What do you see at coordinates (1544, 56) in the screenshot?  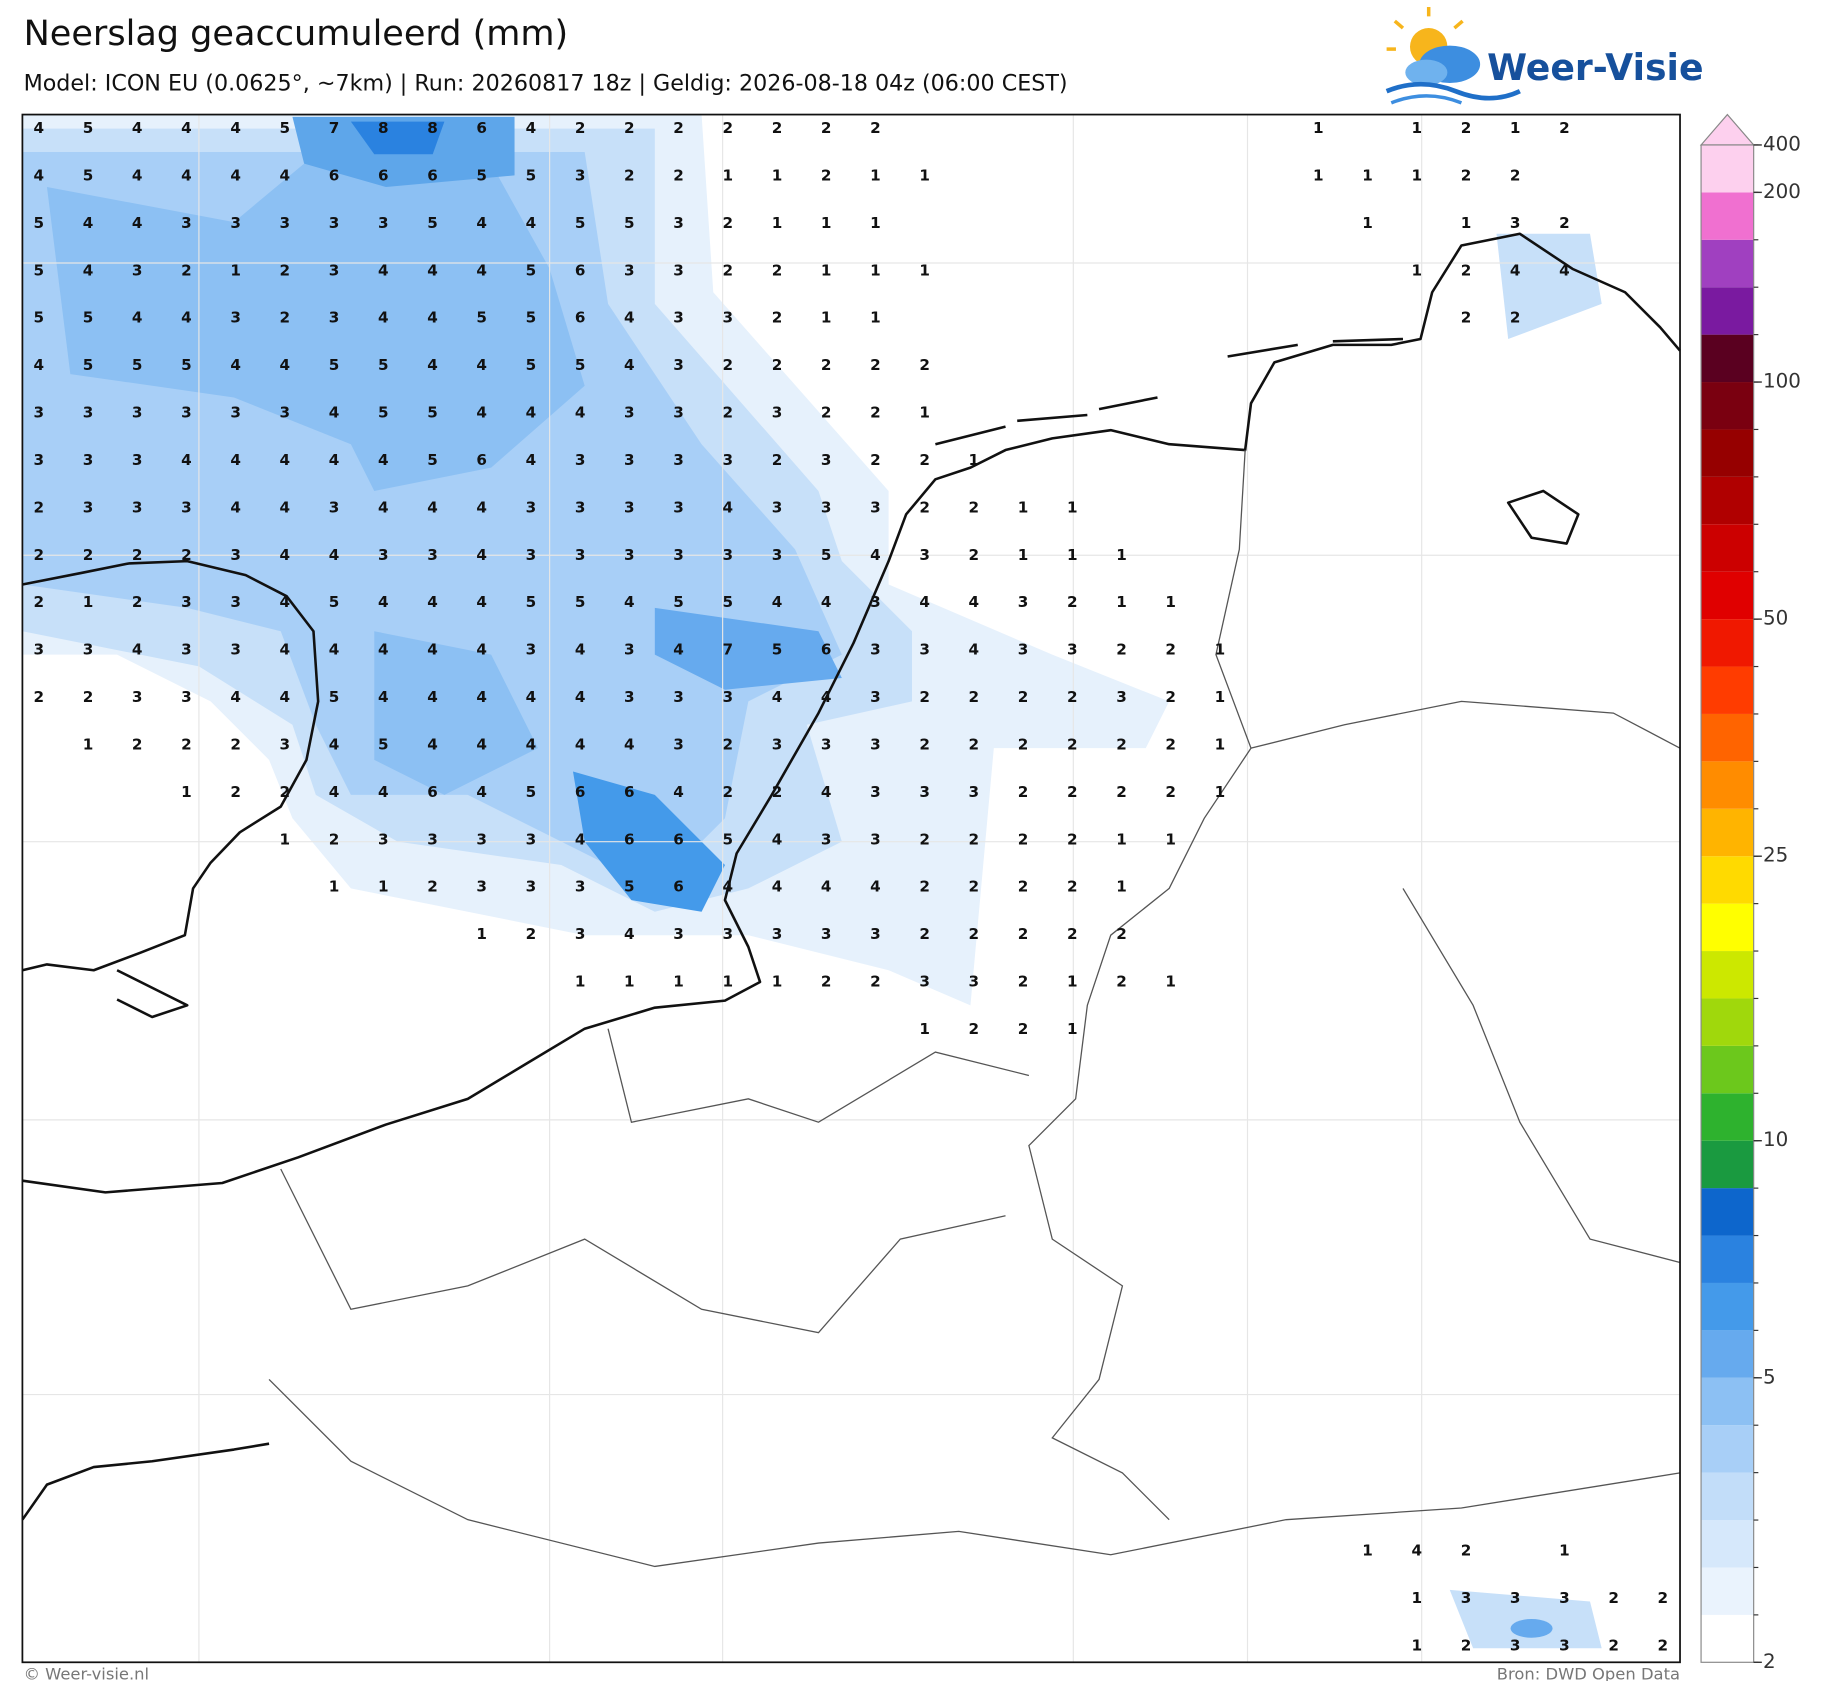 I see `logo: Weer-Visie` at bounding box center [1544, 56].